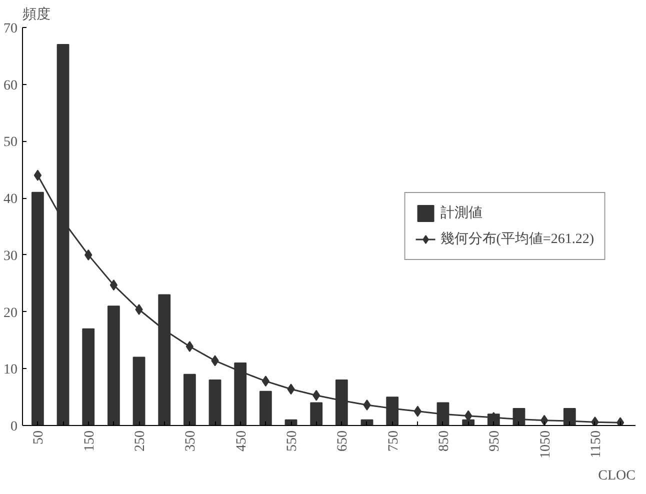 The image size is (646, 494). I want to click on y-tick-label: 0, so click(14, 427).